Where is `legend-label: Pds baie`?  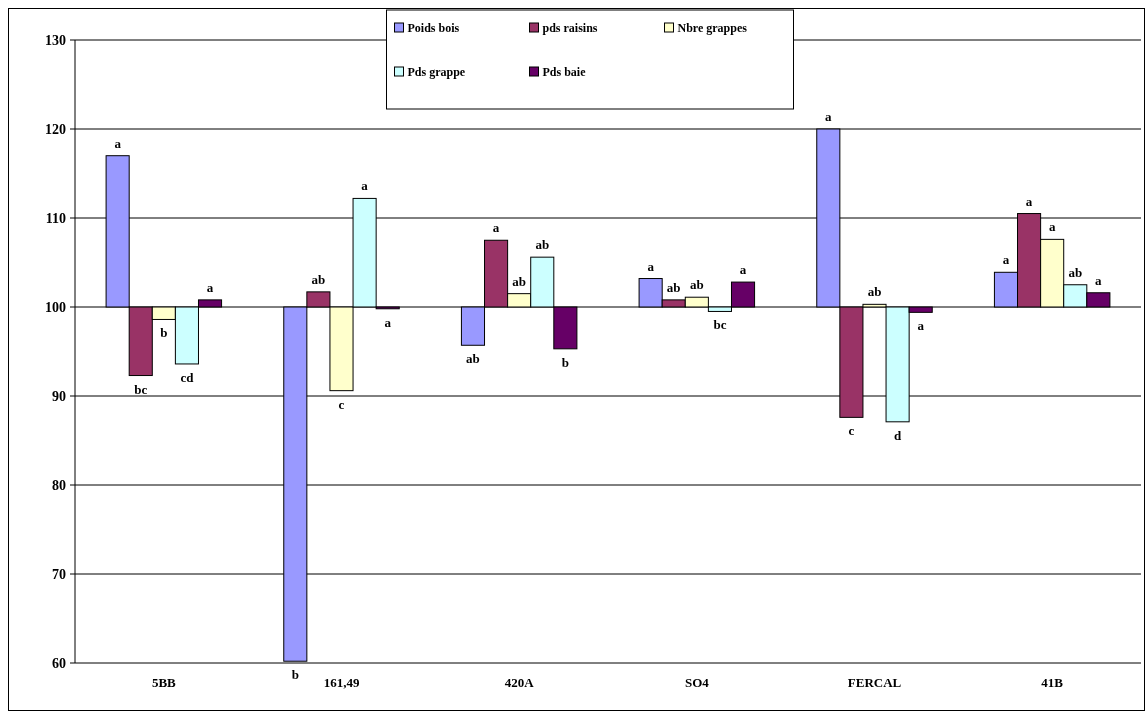 legend-label: Pds baie is located at coordinates (564, 72).